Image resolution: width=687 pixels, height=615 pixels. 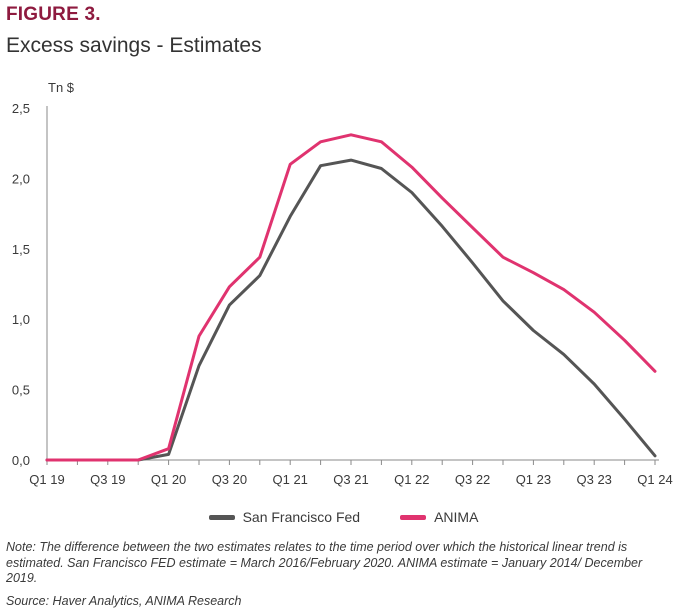 What do you see at coordinates (221, 517) in the screenshot?
I see `legend-swatch-sf-fed` at bounding box center [221, 517].